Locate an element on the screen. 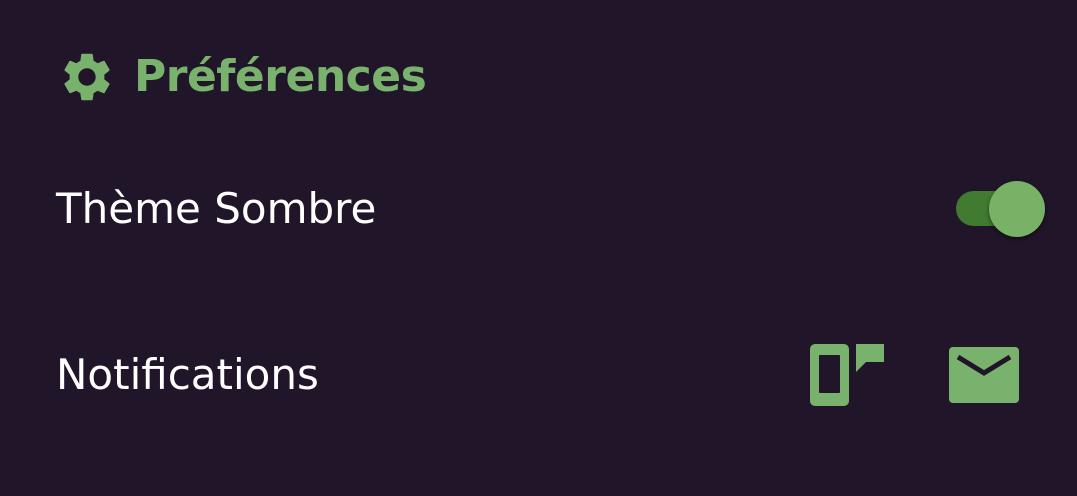 The width and height of the screenshot is (1077, 496). mail-icon is located at coordinates (984, 375).